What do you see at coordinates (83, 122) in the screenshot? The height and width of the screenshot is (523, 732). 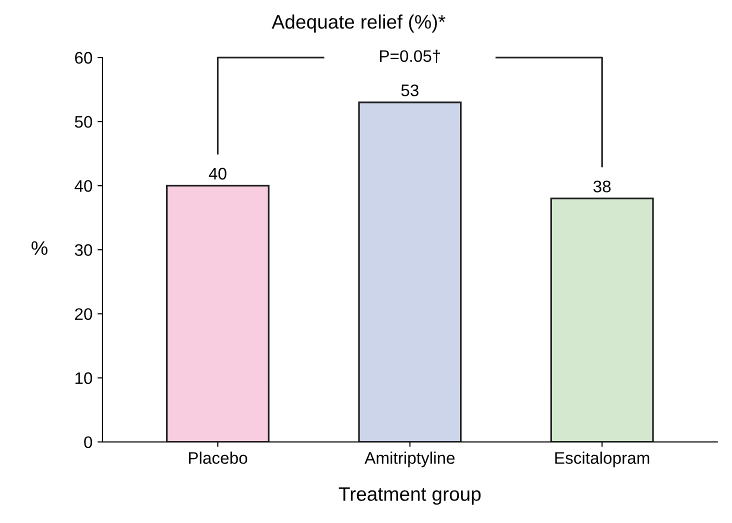 I see `y-tick-label: 50` at bounding box center [83, 122].